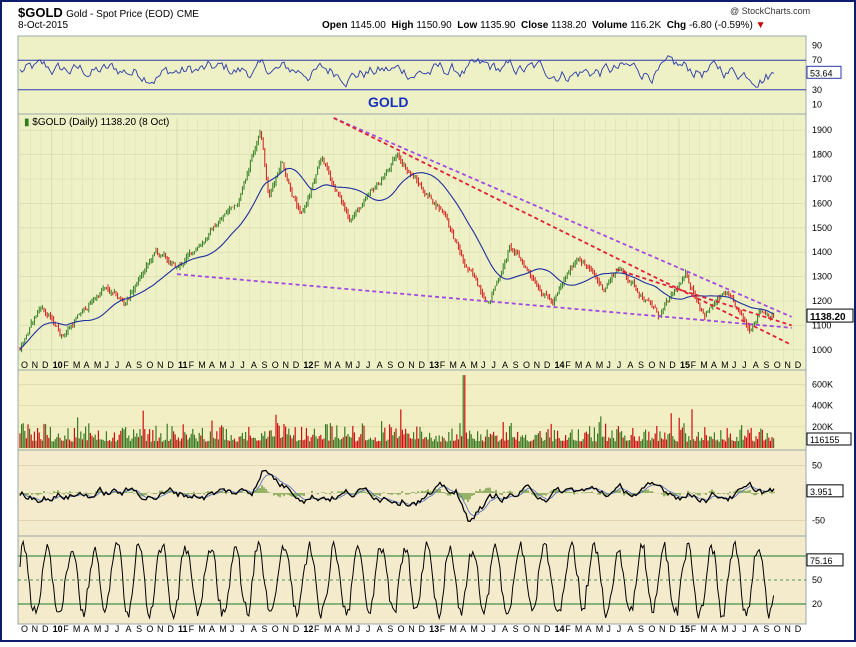  I want to click on price-x-label-33: J, so click(368, 365).